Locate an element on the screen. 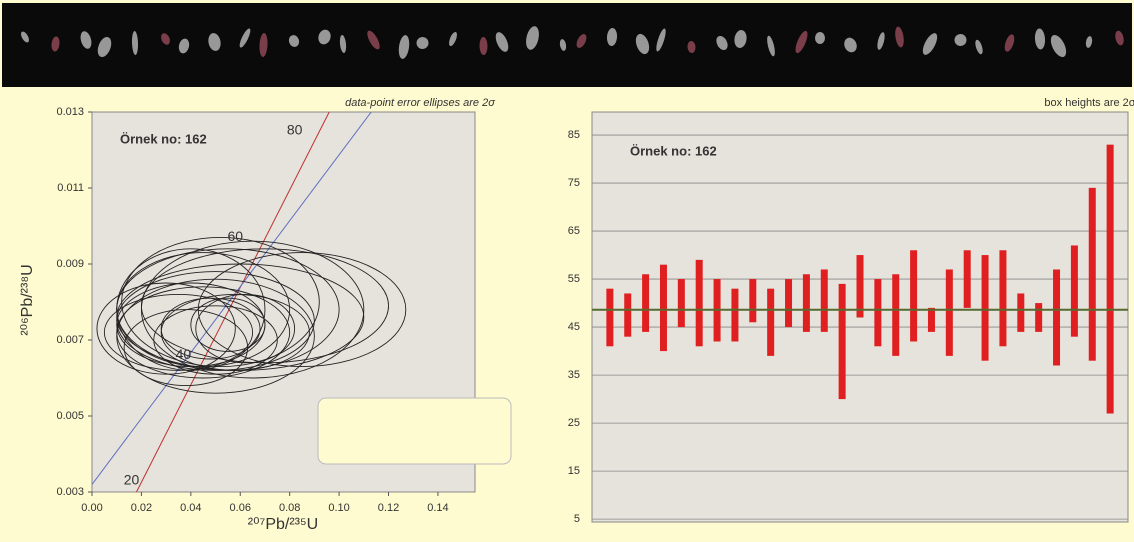 The height and width of the screenshot is (542, 1134). y-tick-label: 75 is located at coordinates (574, 183).